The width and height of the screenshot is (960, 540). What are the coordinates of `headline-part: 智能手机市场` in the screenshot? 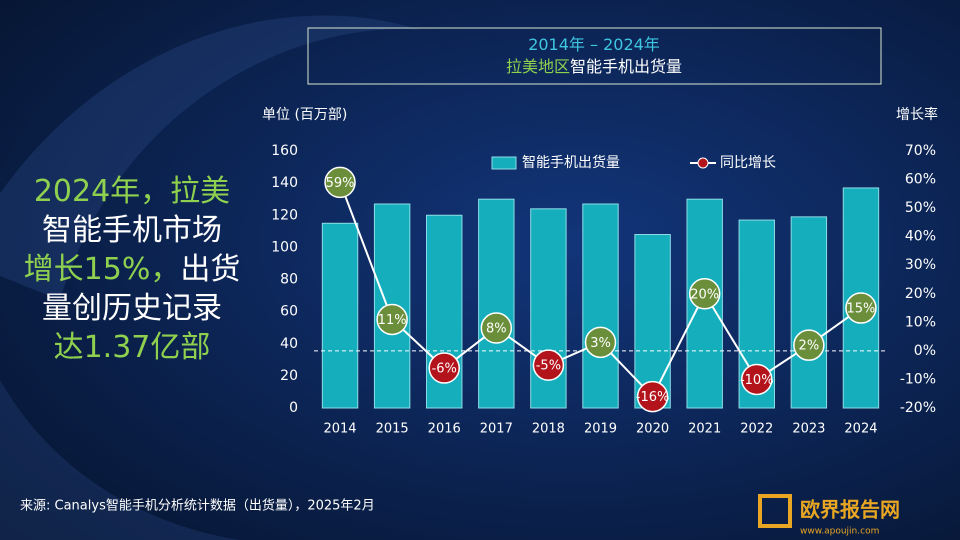 It's located at (132, 230).